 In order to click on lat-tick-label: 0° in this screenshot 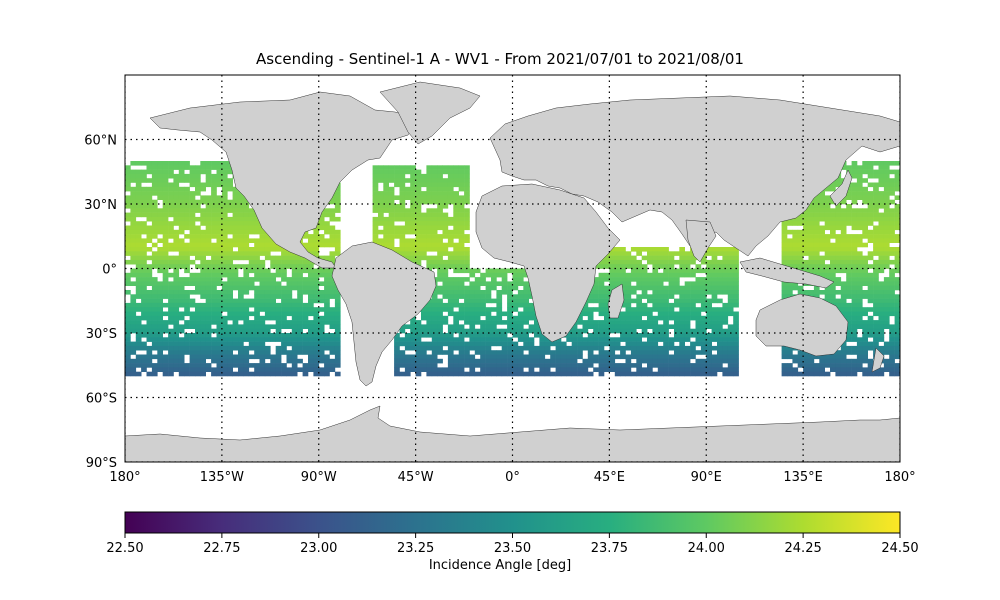, I will do `click(109, 270)`.